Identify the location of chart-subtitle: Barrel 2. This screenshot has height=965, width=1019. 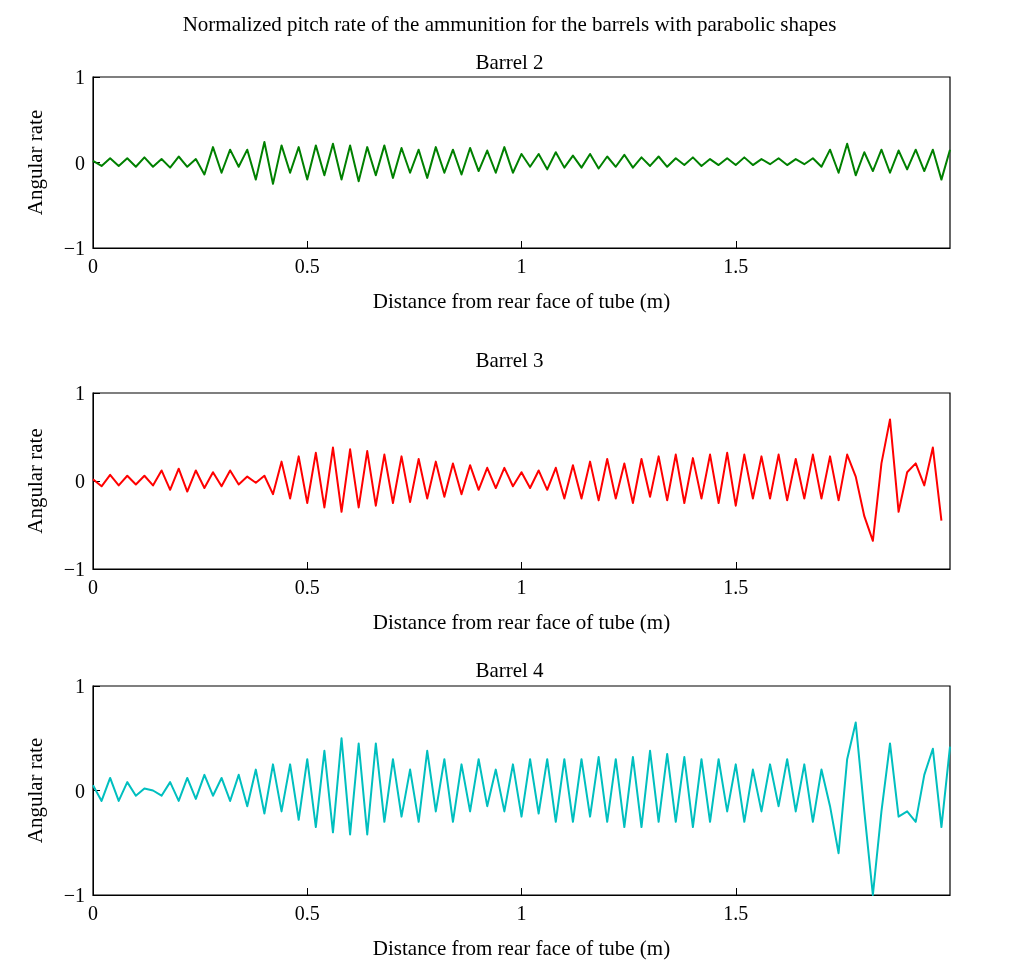
(509, 61).